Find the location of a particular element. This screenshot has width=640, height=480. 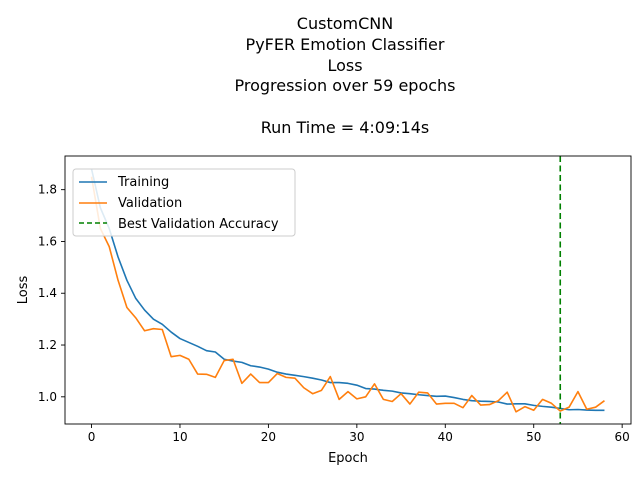

x-tick-label-40: 40 is located at coordinates (445, 437).